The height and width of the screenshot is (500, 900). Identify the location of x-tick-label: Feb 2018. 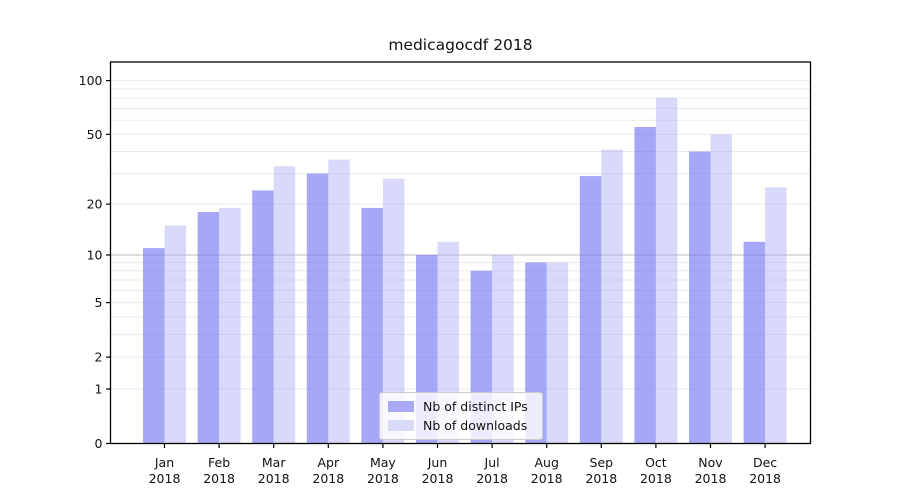
(219, 470).